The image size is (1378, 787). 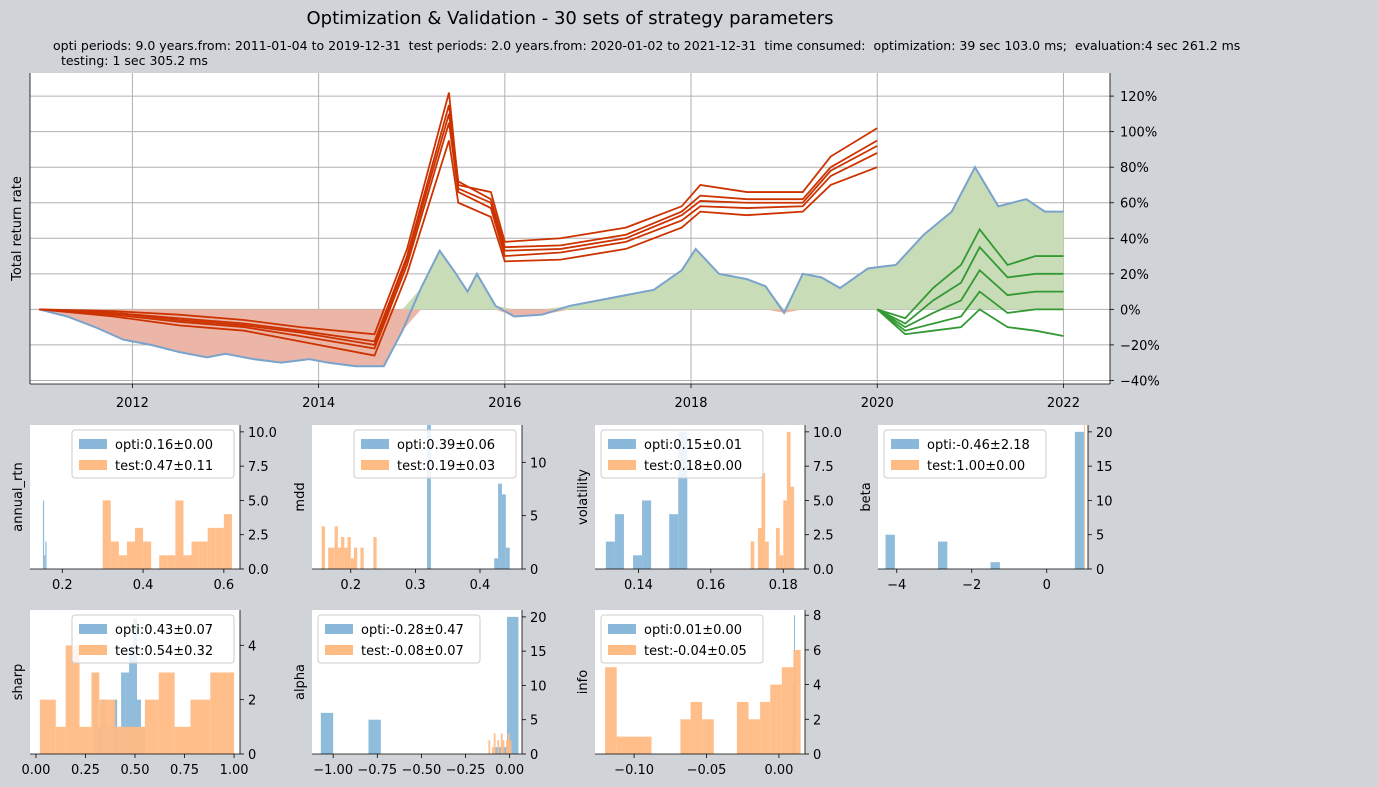 What do you see at coordinates (817, 686) in the screenshot?
I see `y-tick-label: 4` at bounding box center [817, 686].